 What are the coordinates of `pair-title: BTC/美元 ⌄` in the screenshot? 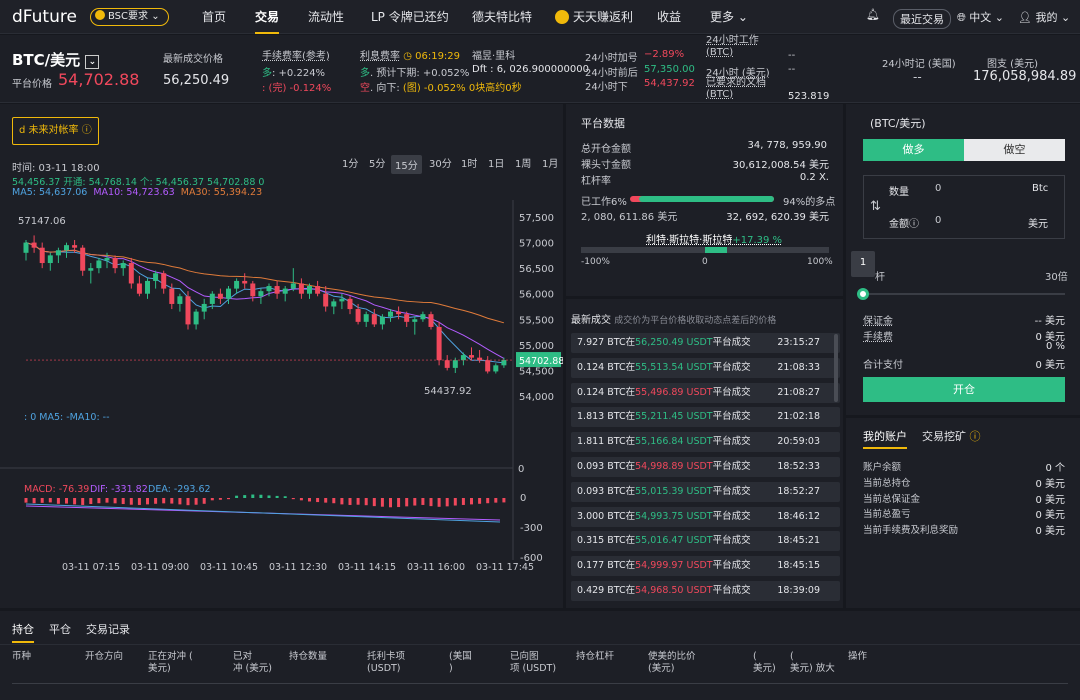 It's located at (56, 59).